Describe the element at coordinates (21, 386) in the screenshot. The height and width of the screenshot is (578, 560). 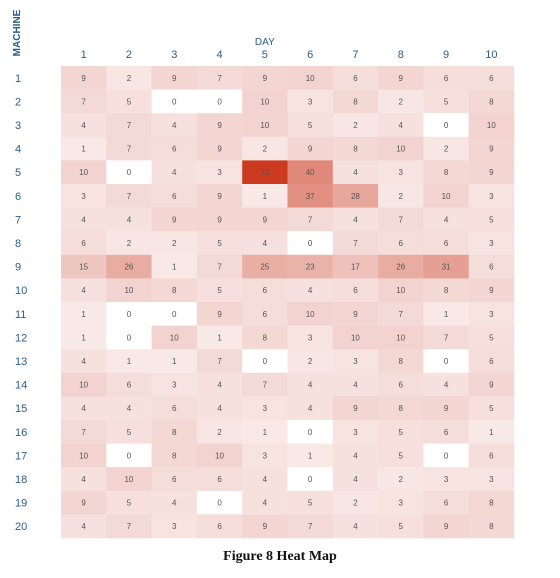
I see `y-tick-label: 14` at that location.